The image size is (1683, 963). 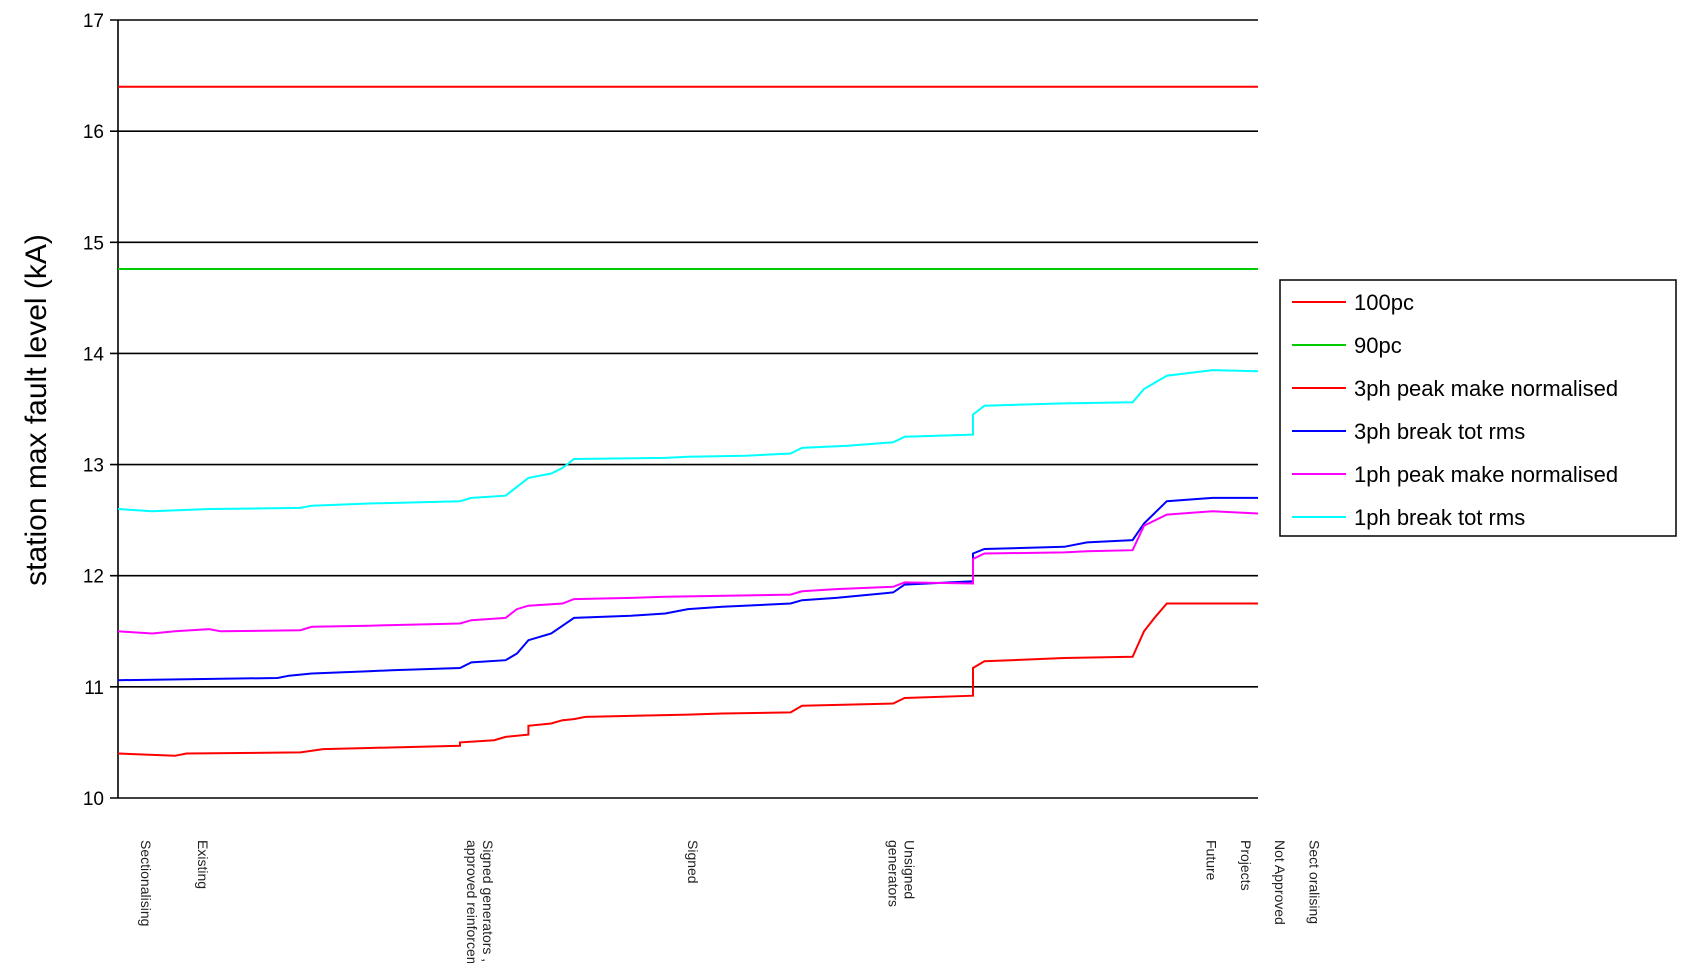 What do you see at coordinates (1314, 882) in the screenshot?
I see `x-category-label: Sect oralising` at bounding box center [1314, 882].